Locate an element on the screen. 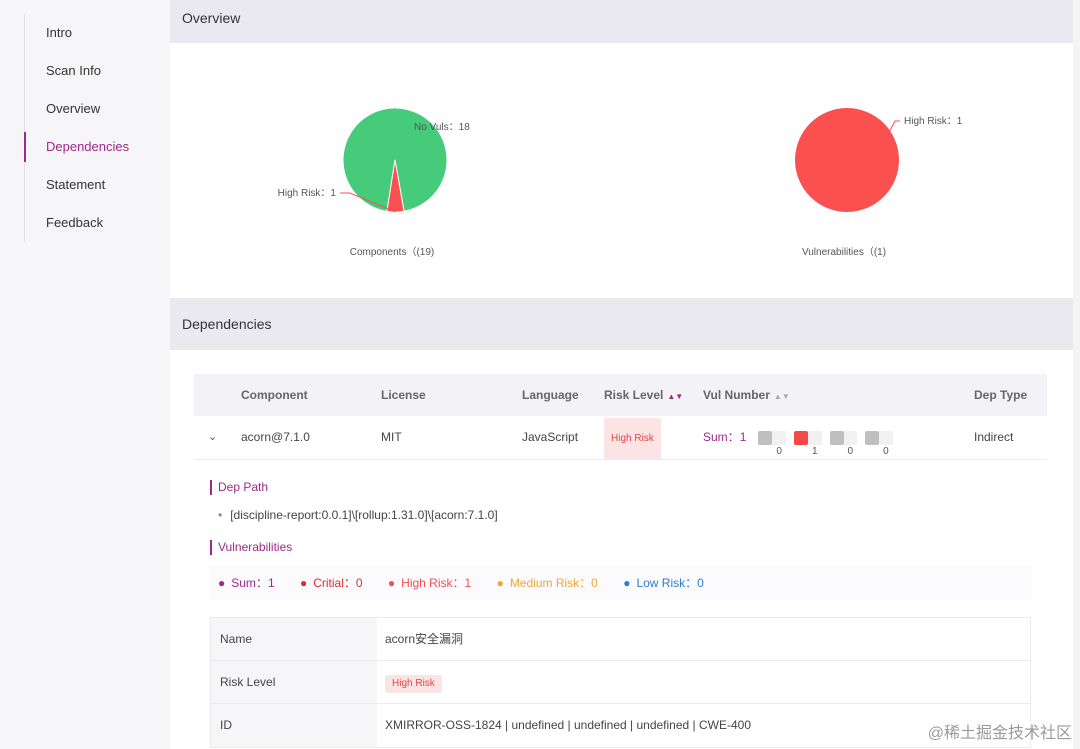 The height and width of the screenshot is (749, 1080). detail-id-label: ID is located at coordinates (294, 725).